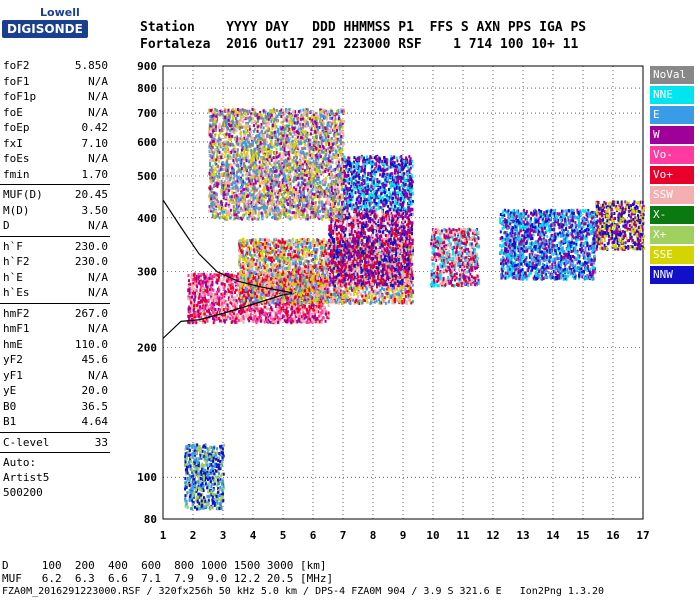  What do you see at coordinates (313, 535) in the screenshot?
I see `x-tick-label: 6` at bounding box center [313, 535].